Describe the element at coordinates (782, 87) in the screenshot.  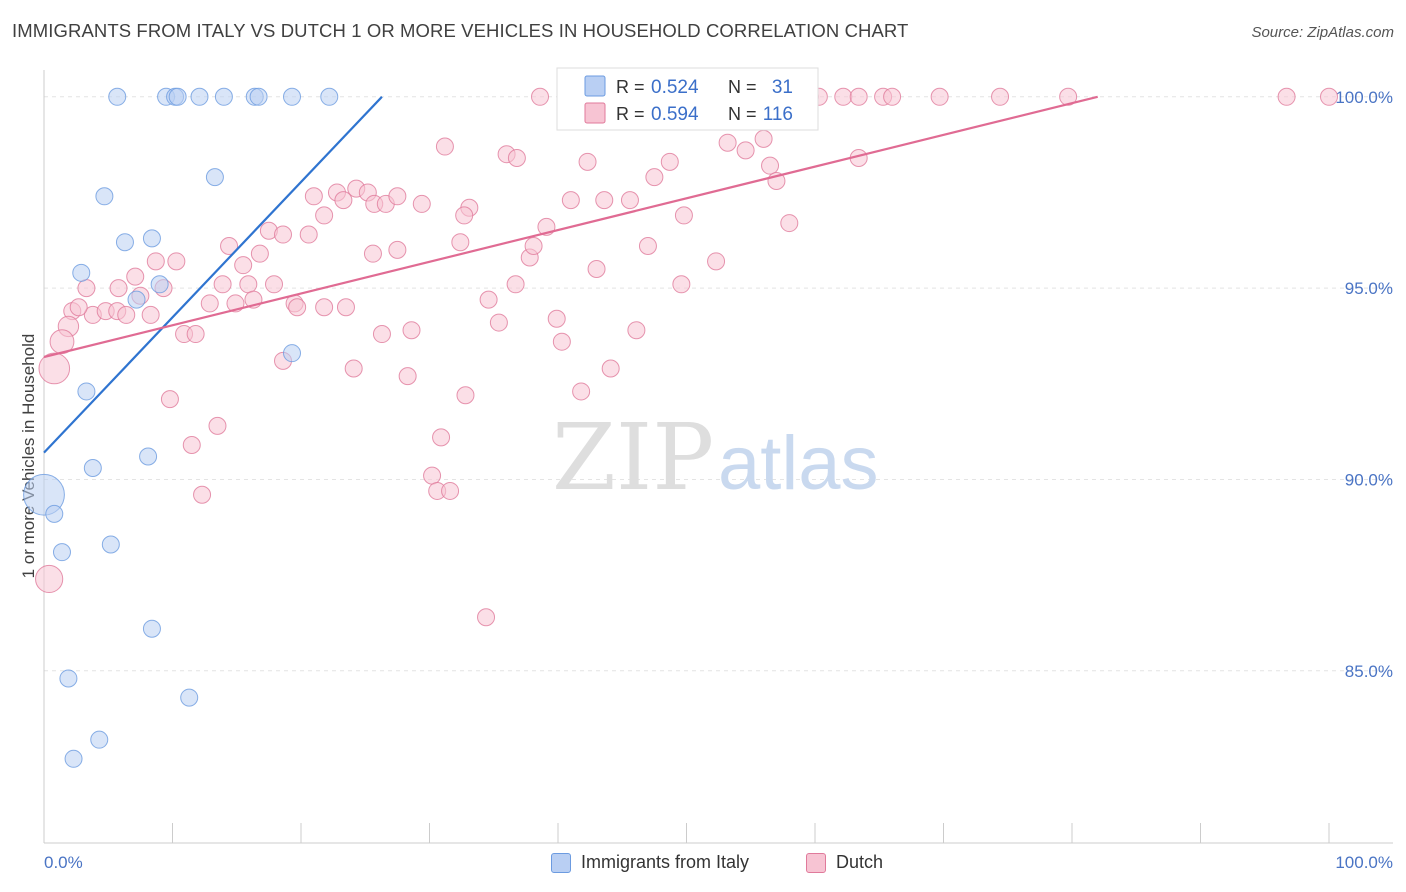
I see `legend-n-value-italy: 31` at that location.